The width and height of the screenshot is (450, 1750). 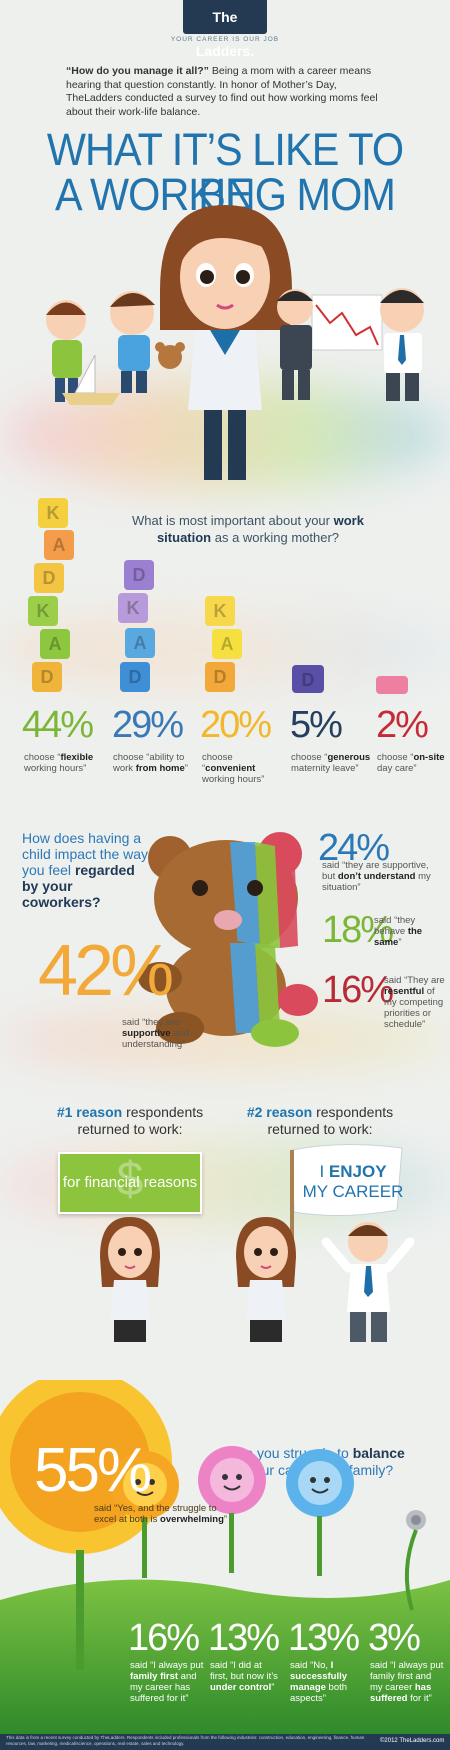 I want to click on stat-3-label: choose “convenient working hours”, so click(x=244, y=768).